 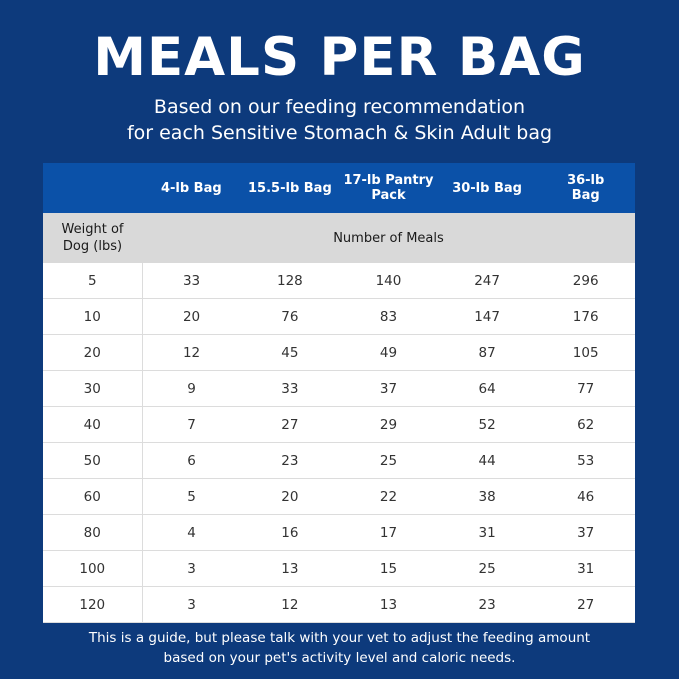 I want to click on page-title: MEALS PER BAG, so click(x=339, y=57).